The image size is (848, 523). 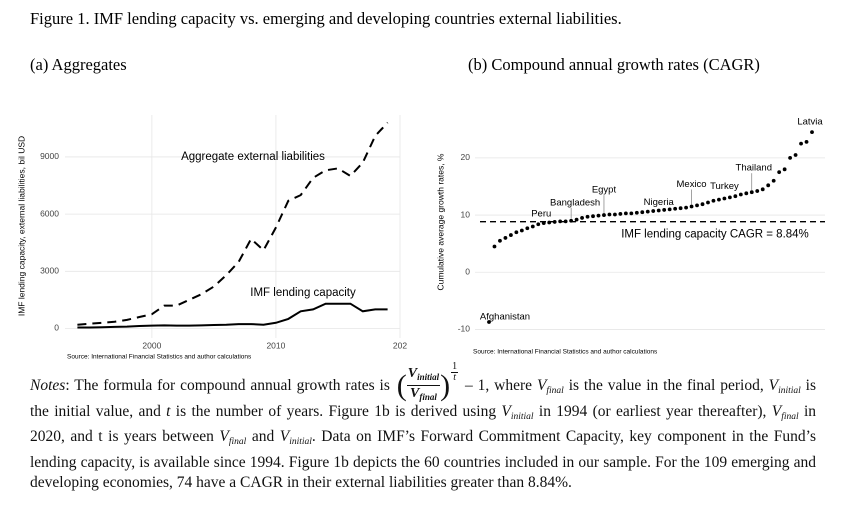 I want to click on panel-title: (a) Aggregates, so click(x=78, y=64).